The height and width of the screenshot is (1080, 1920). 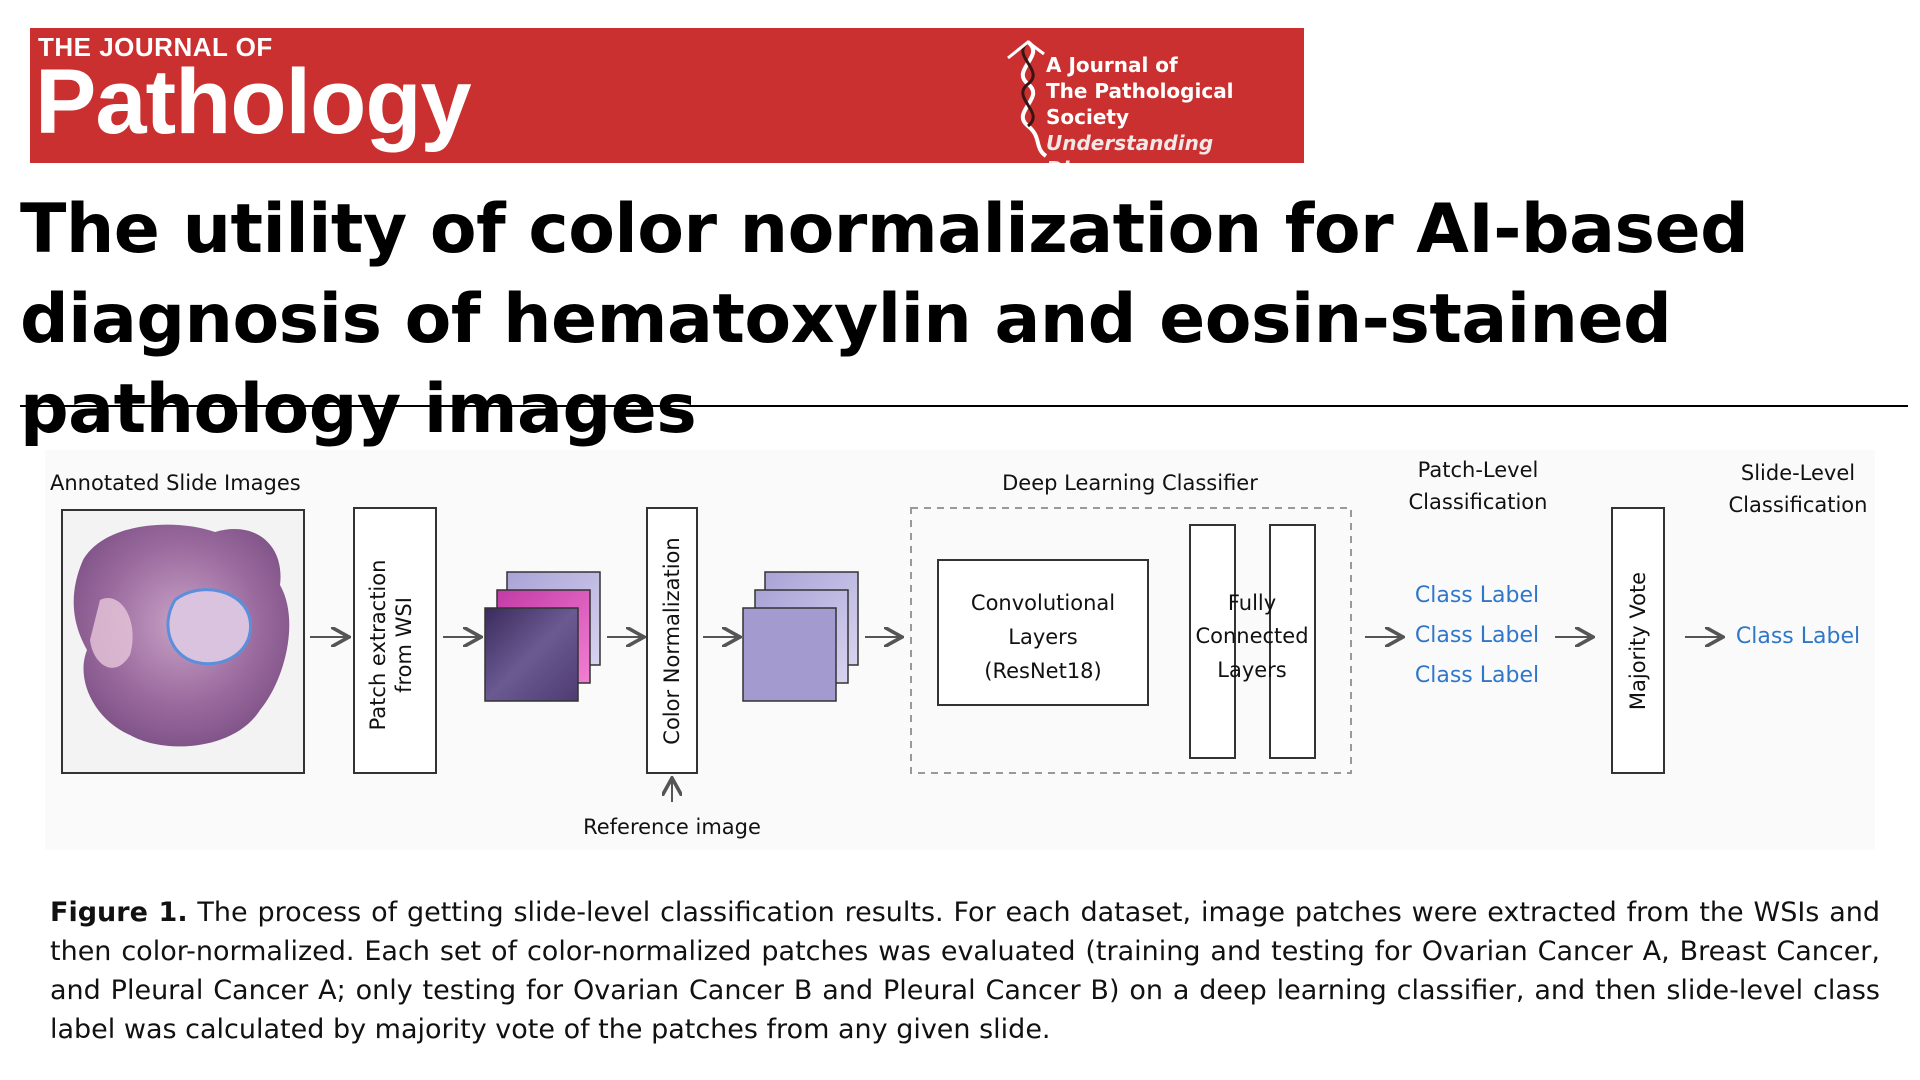 I want to click on journal-kicker: THE JOURNAL OF, so click(x=155, y=47).